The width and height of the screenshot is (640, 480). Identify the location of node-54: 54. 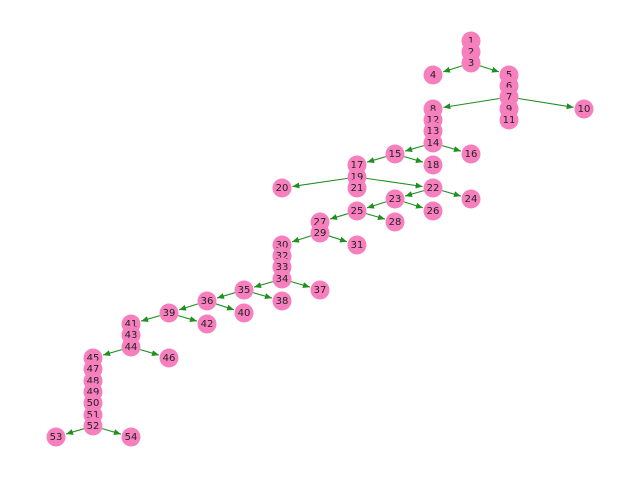
(131, 437).